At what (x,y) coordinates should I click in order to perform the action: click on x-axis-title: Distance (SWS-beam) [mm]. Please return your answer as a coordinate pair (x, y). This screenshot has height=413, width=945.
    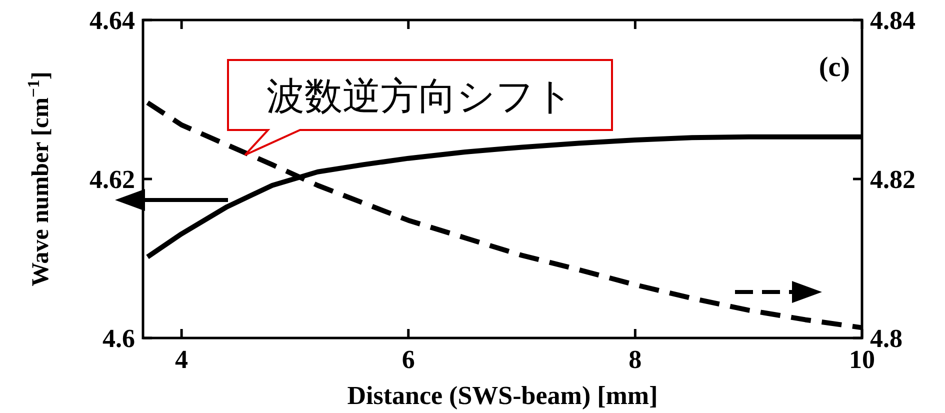
    Looking at the image, I should click on (502, 395).